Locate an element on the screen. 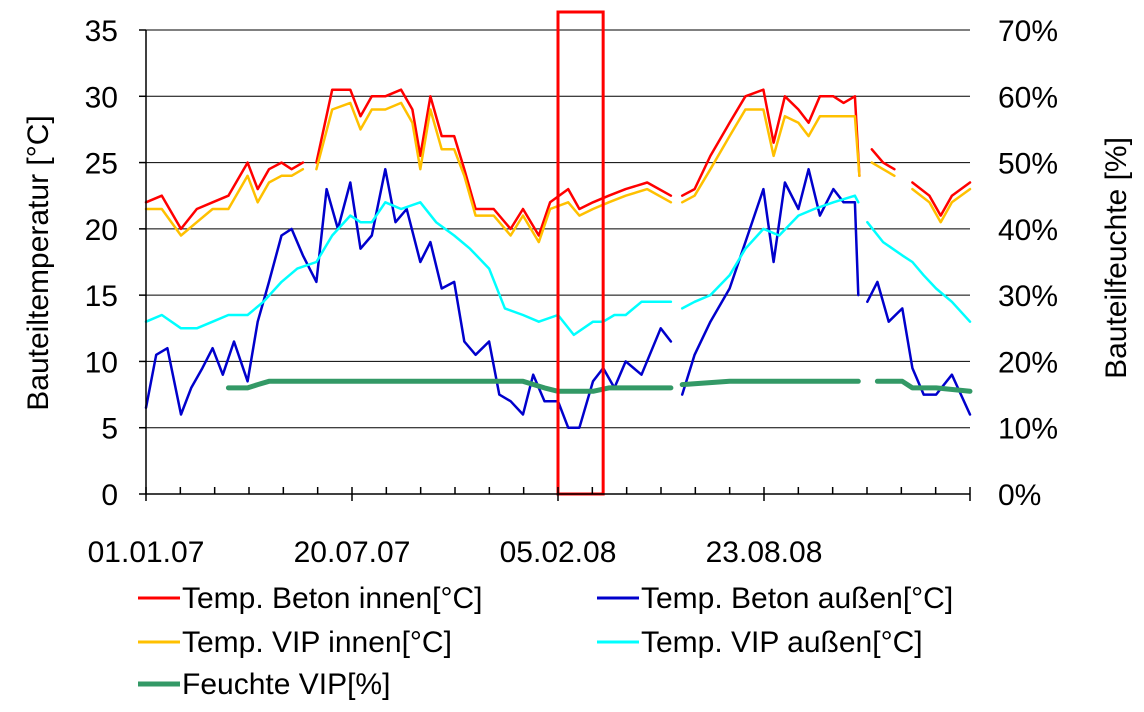 The width and height of the screenshot is (1144, 712). x-tick-label: 01.01.07 is located at coordinates (146, 552).